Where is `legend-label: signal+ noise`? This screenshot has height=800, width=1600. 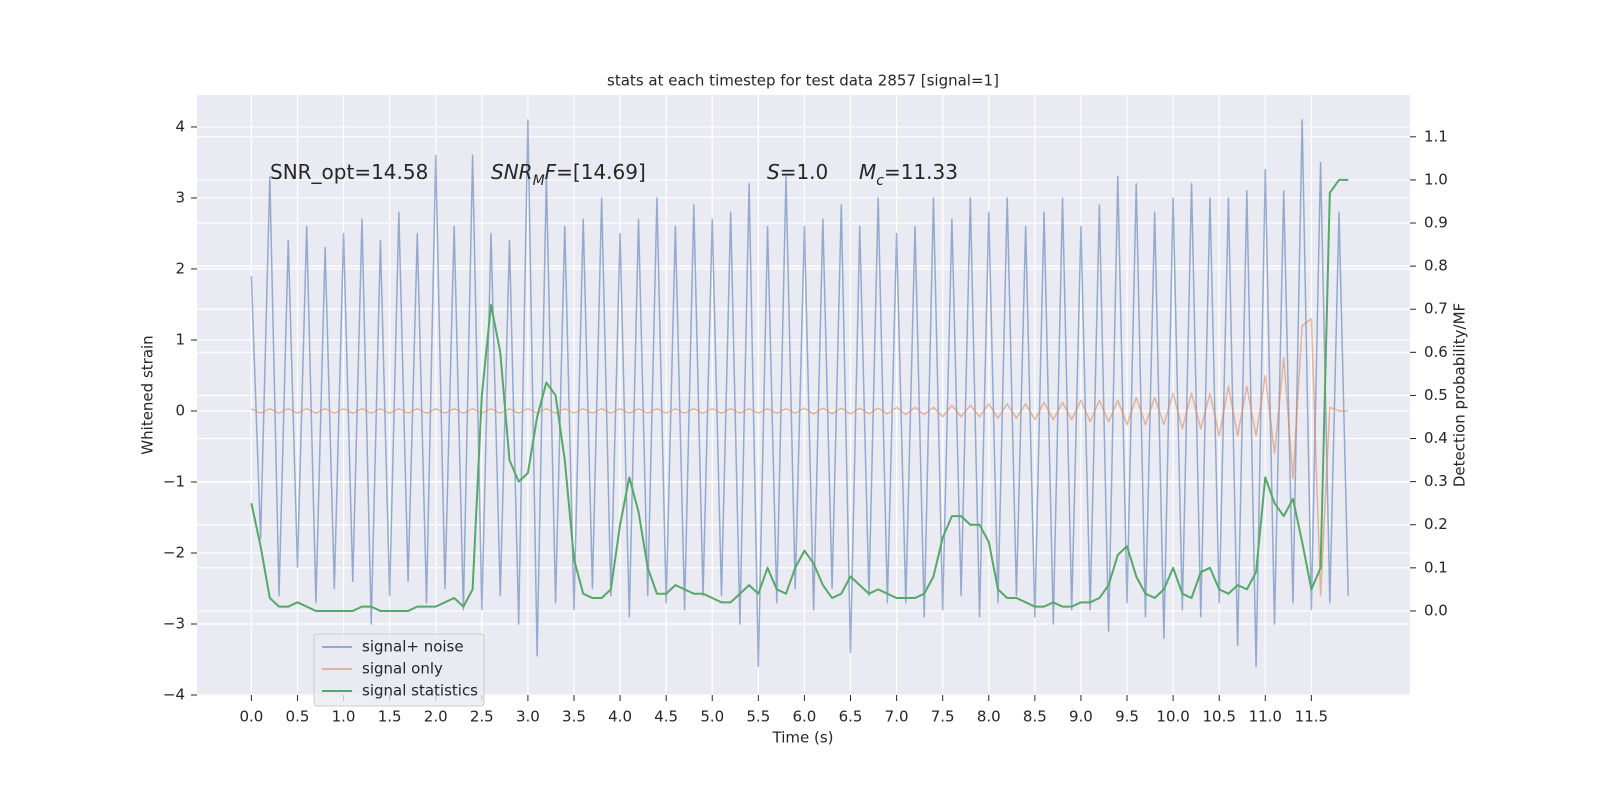
legend-label: signal+ noise is located at coordinates (413, 647).